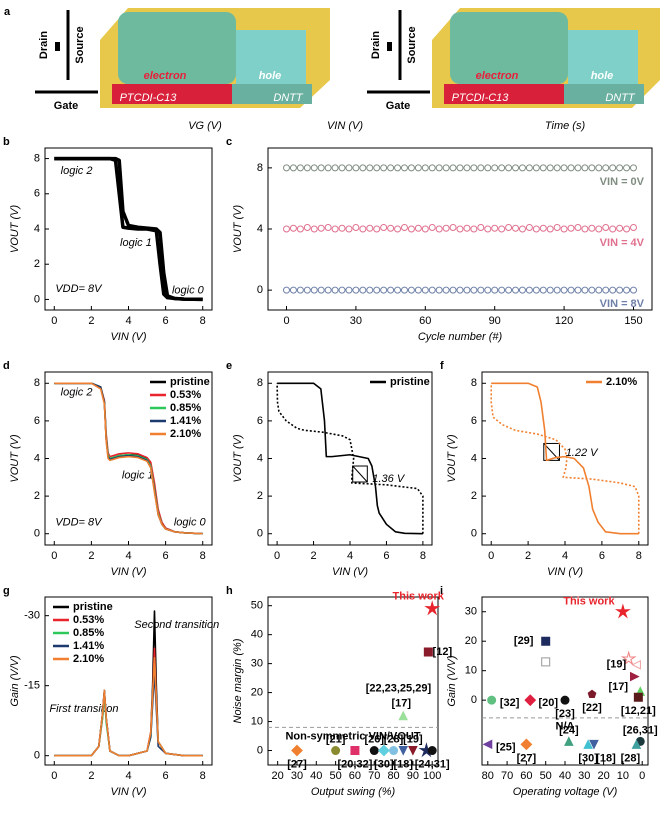 The height and width of the screenshot is (819, 662). What do you see at coordinates (606, 758) in the screenshot?
I see `point-label: [18]` at bounding box center [606, 758].